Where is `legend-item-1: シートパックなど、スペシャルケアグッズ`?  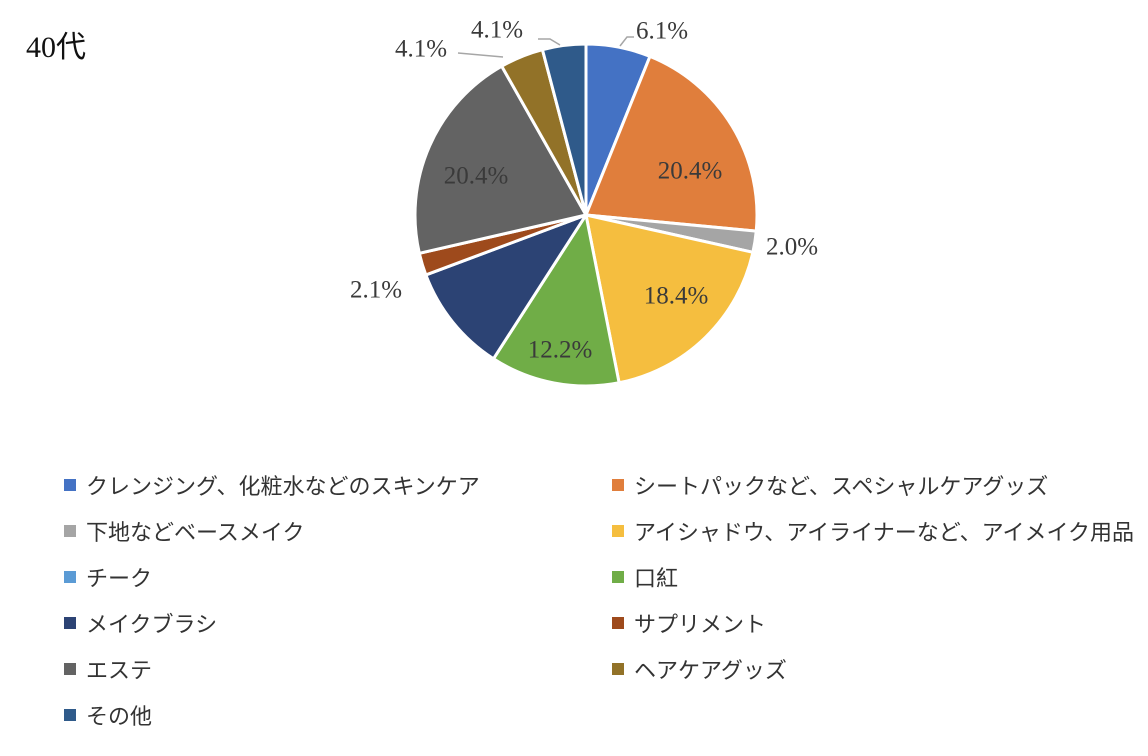
legend-item-1: シートパックなど、スペシャルケアグッズ is located at coordinates (878, 485).